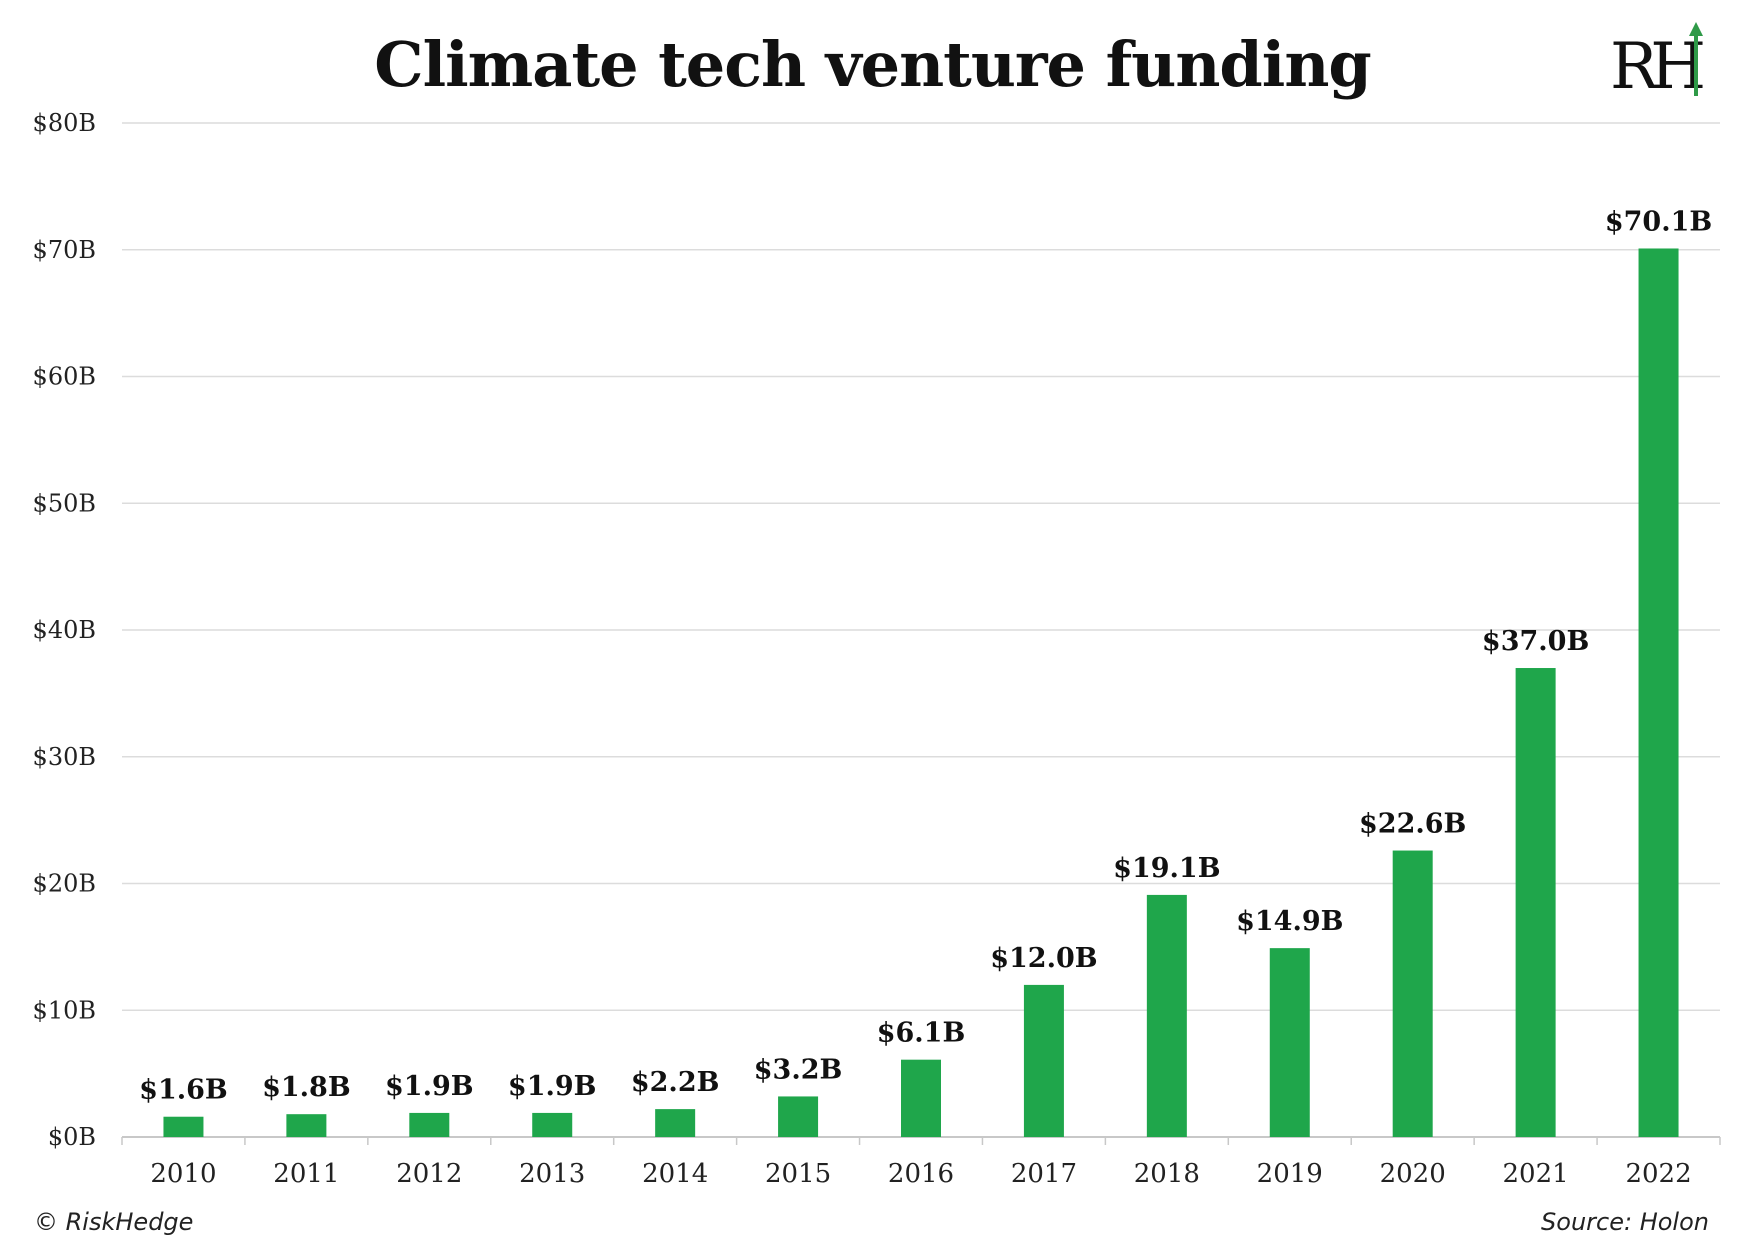 This screenshot has width=1745, height=1256. What do you see at coordinates (306, 1174) in the screenshot?
I see `x-tick-label: 2011` at bounding box center [306, 1174].